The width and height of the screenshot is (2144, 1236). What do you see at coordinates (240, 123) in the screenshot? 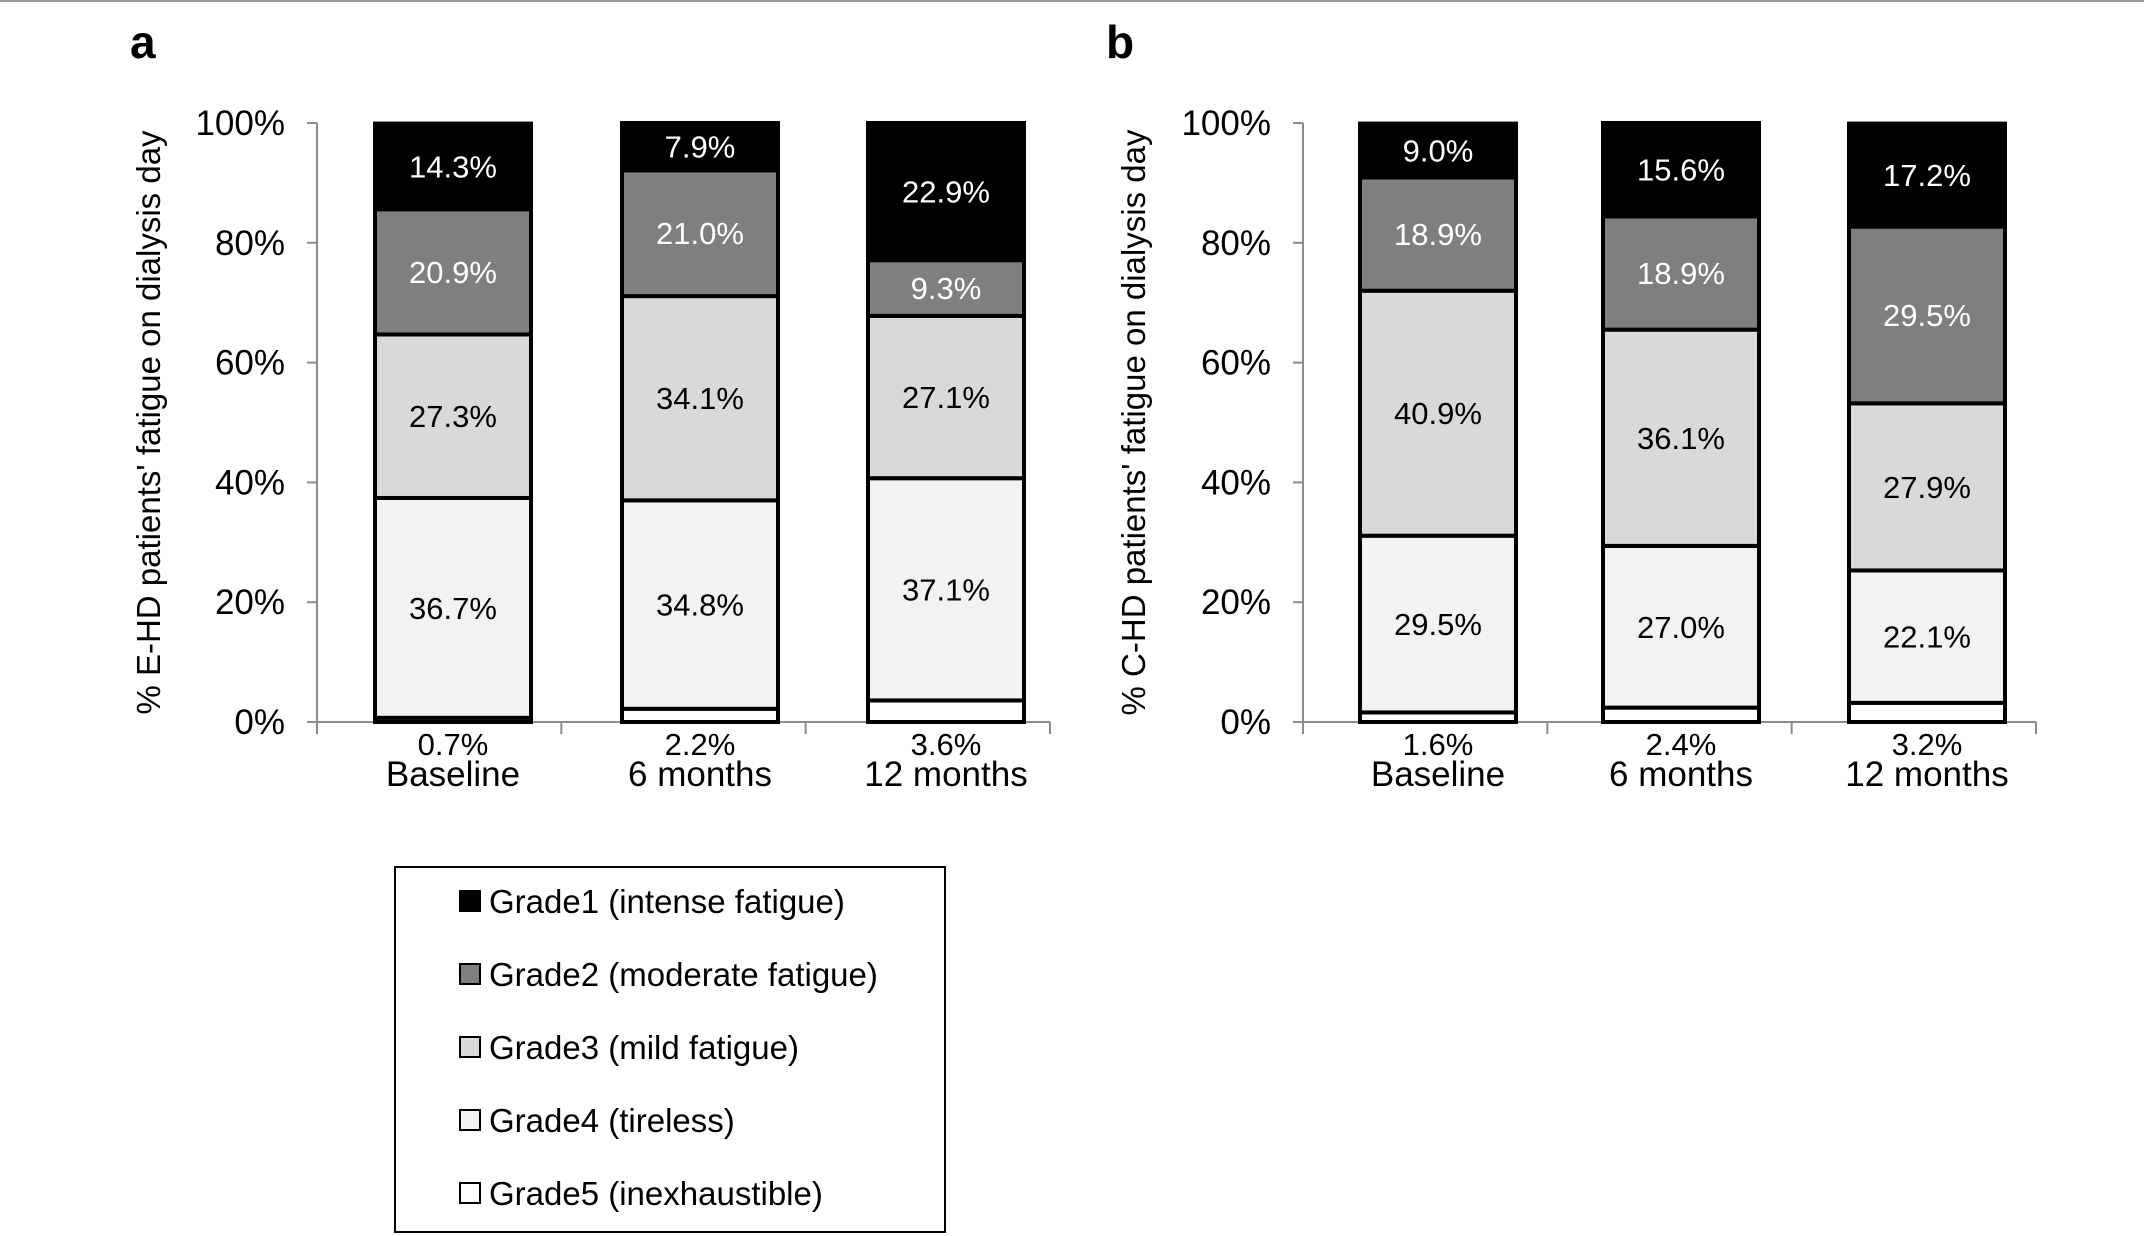
I see `panel-a-y-tick-label: 100%` at bounding box center [240, 123].